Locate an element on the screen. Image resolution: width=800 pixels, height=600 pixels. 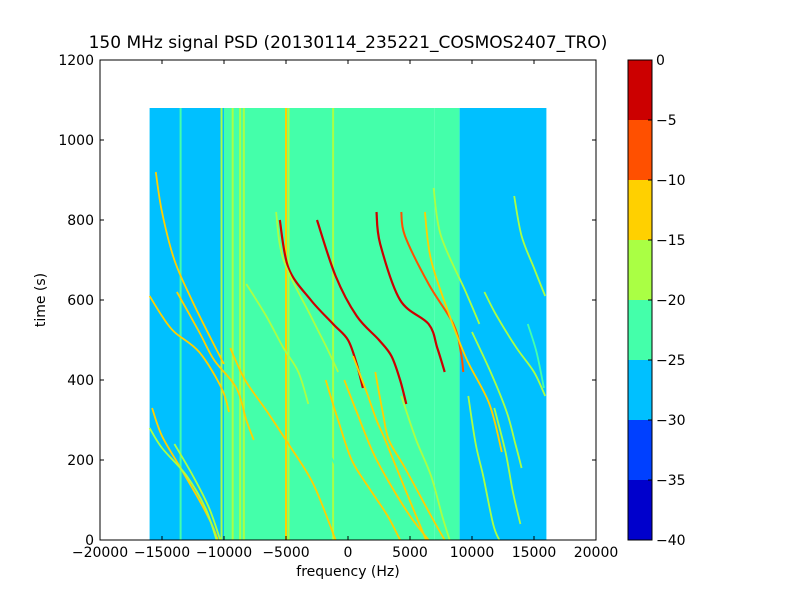
colorbar-tick-label: −20 is located at coordinates (671, 301).